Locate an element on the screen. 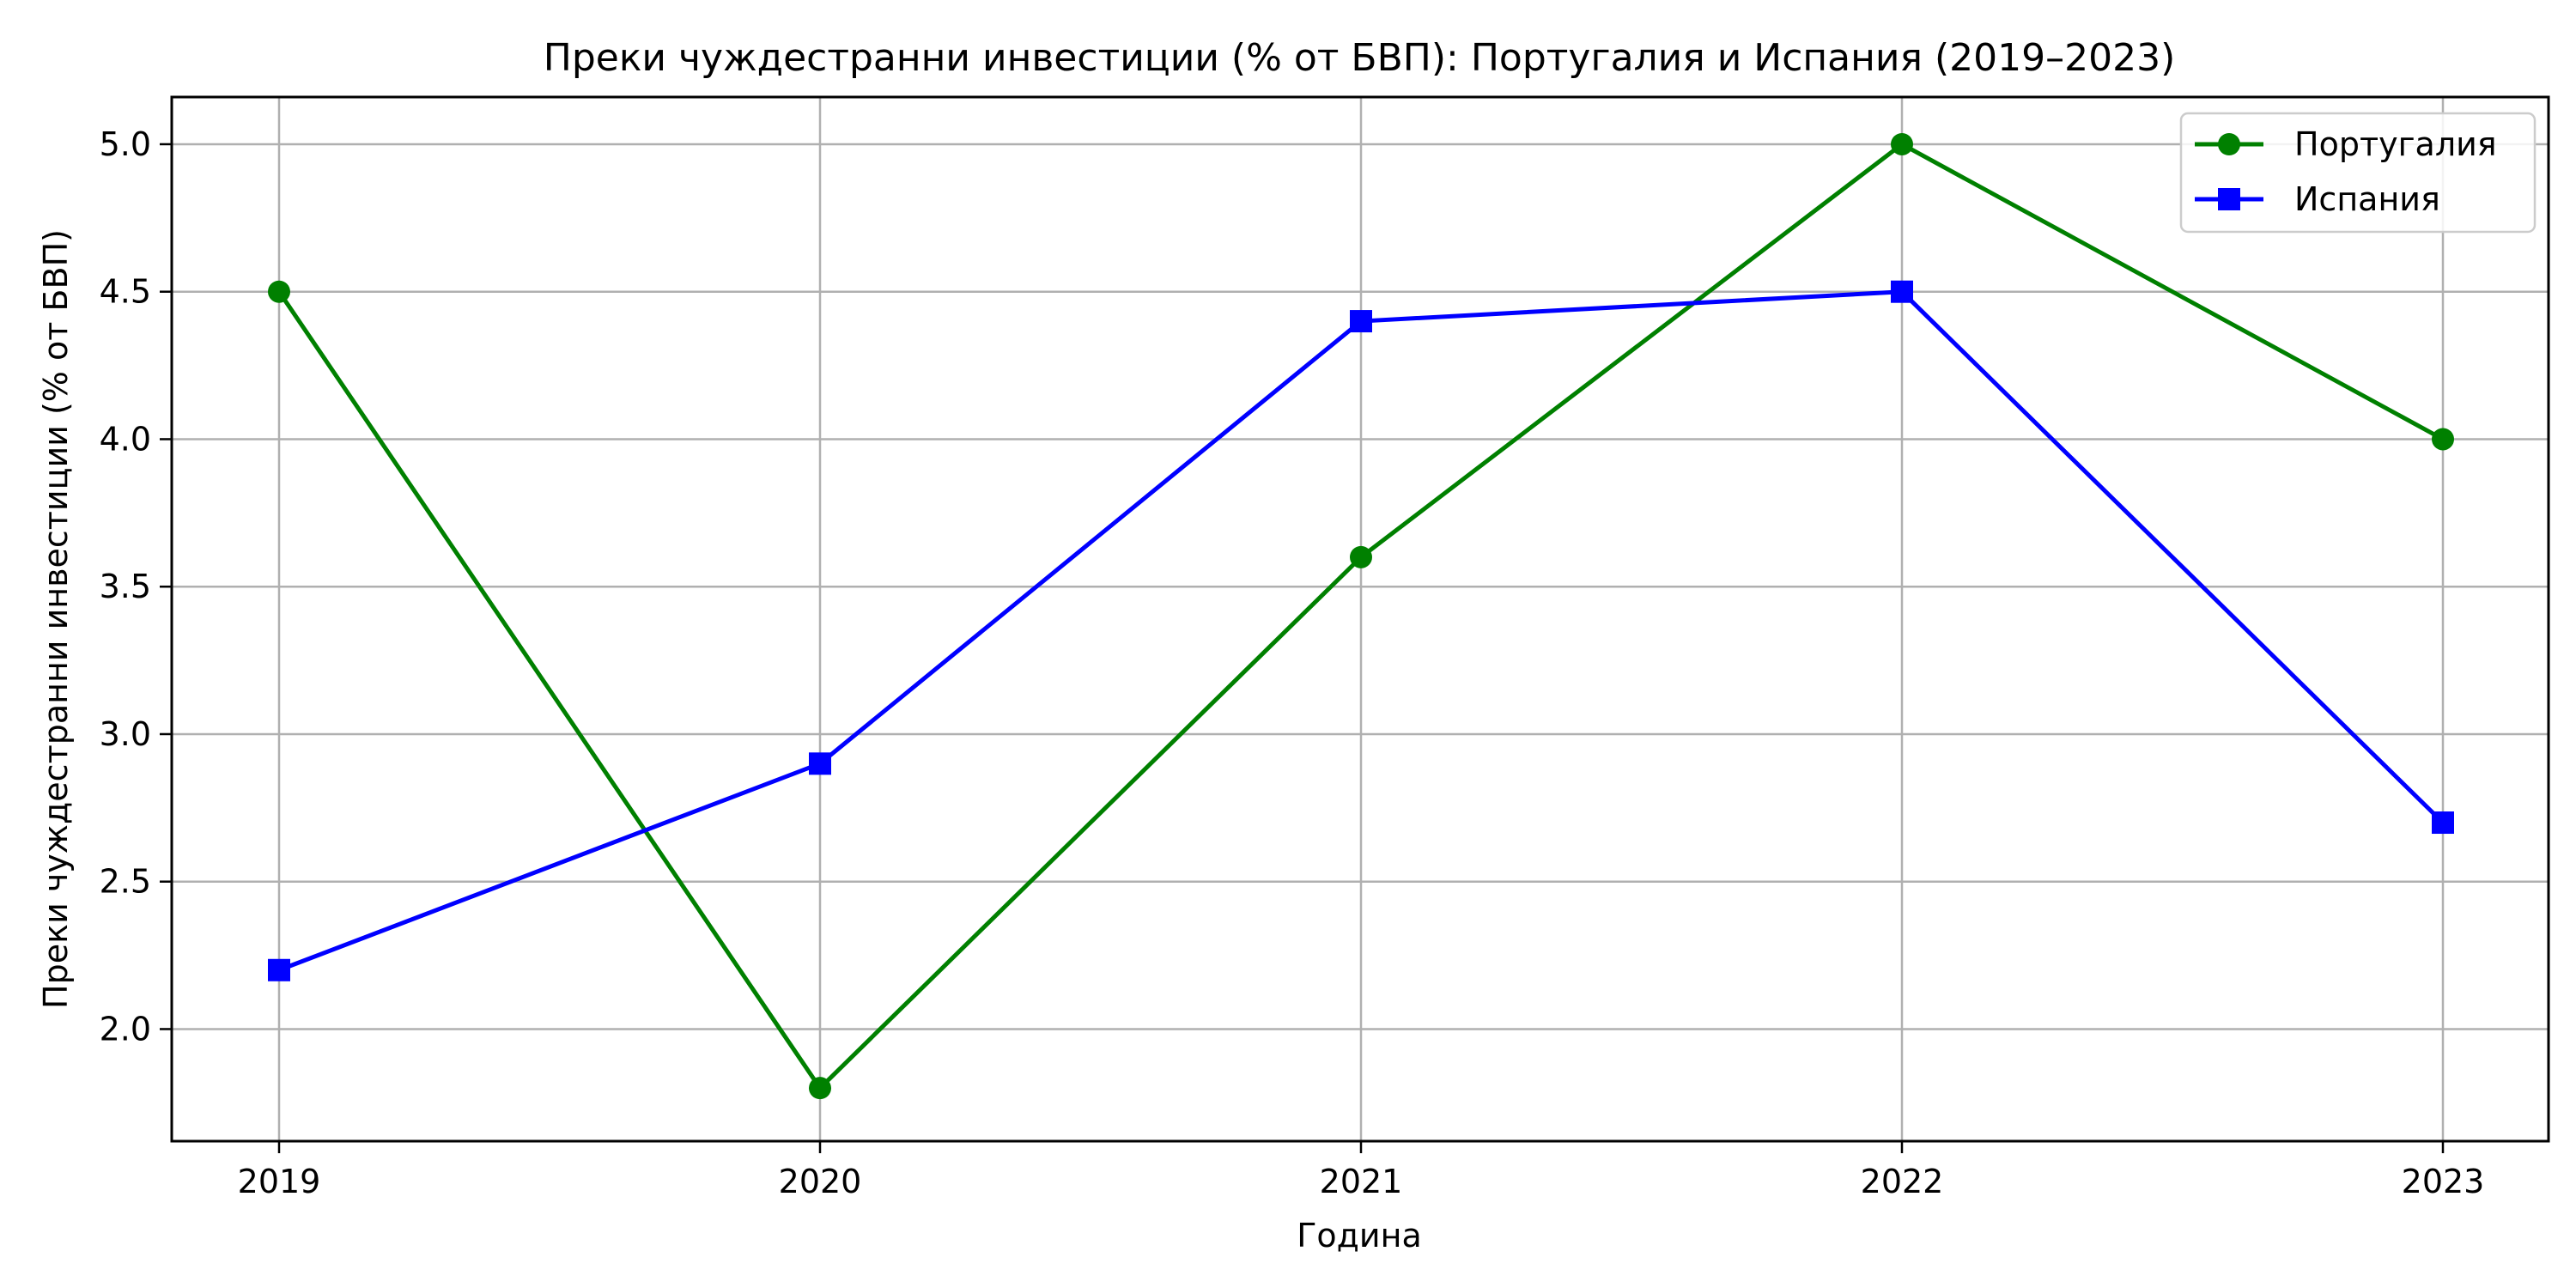 This screenshot has width=2576, height=1288. y-tick-label: 4.0 is located at coordinates (126, 439).